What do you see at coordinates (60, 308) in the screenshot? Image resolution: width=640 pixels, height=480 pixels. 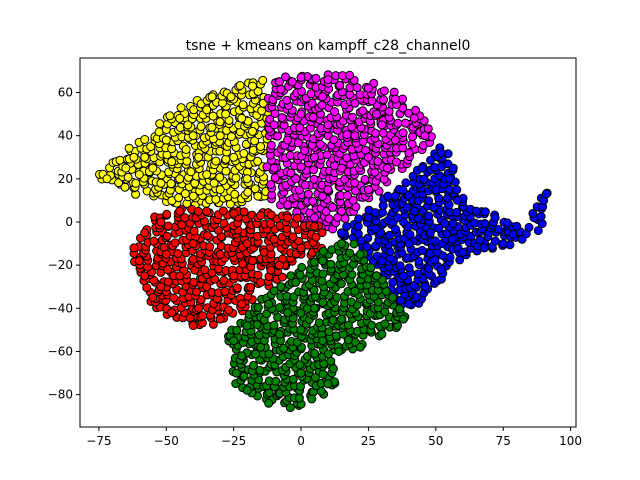 I see `y-tick-label-2: −40` at bounding box center [60, 308].